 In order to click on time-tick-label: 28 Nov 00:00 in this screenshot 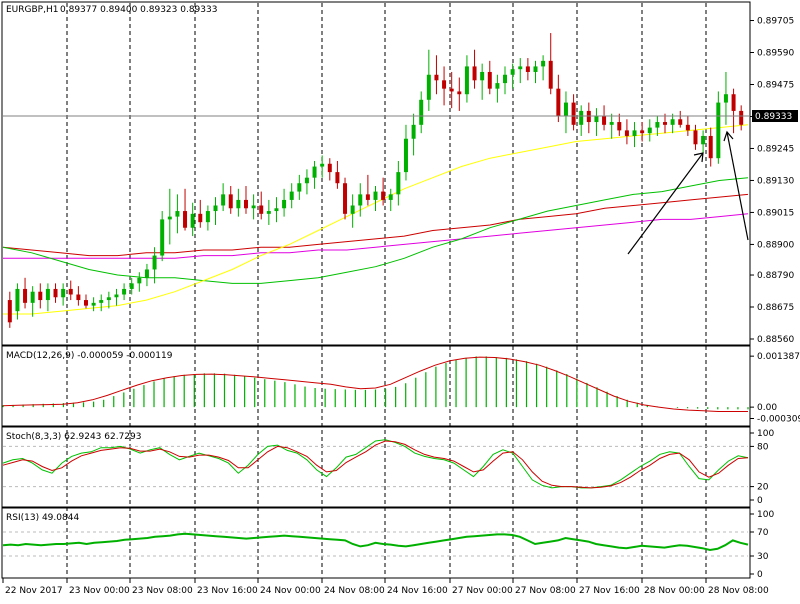, I will do `click(674, 591)`.